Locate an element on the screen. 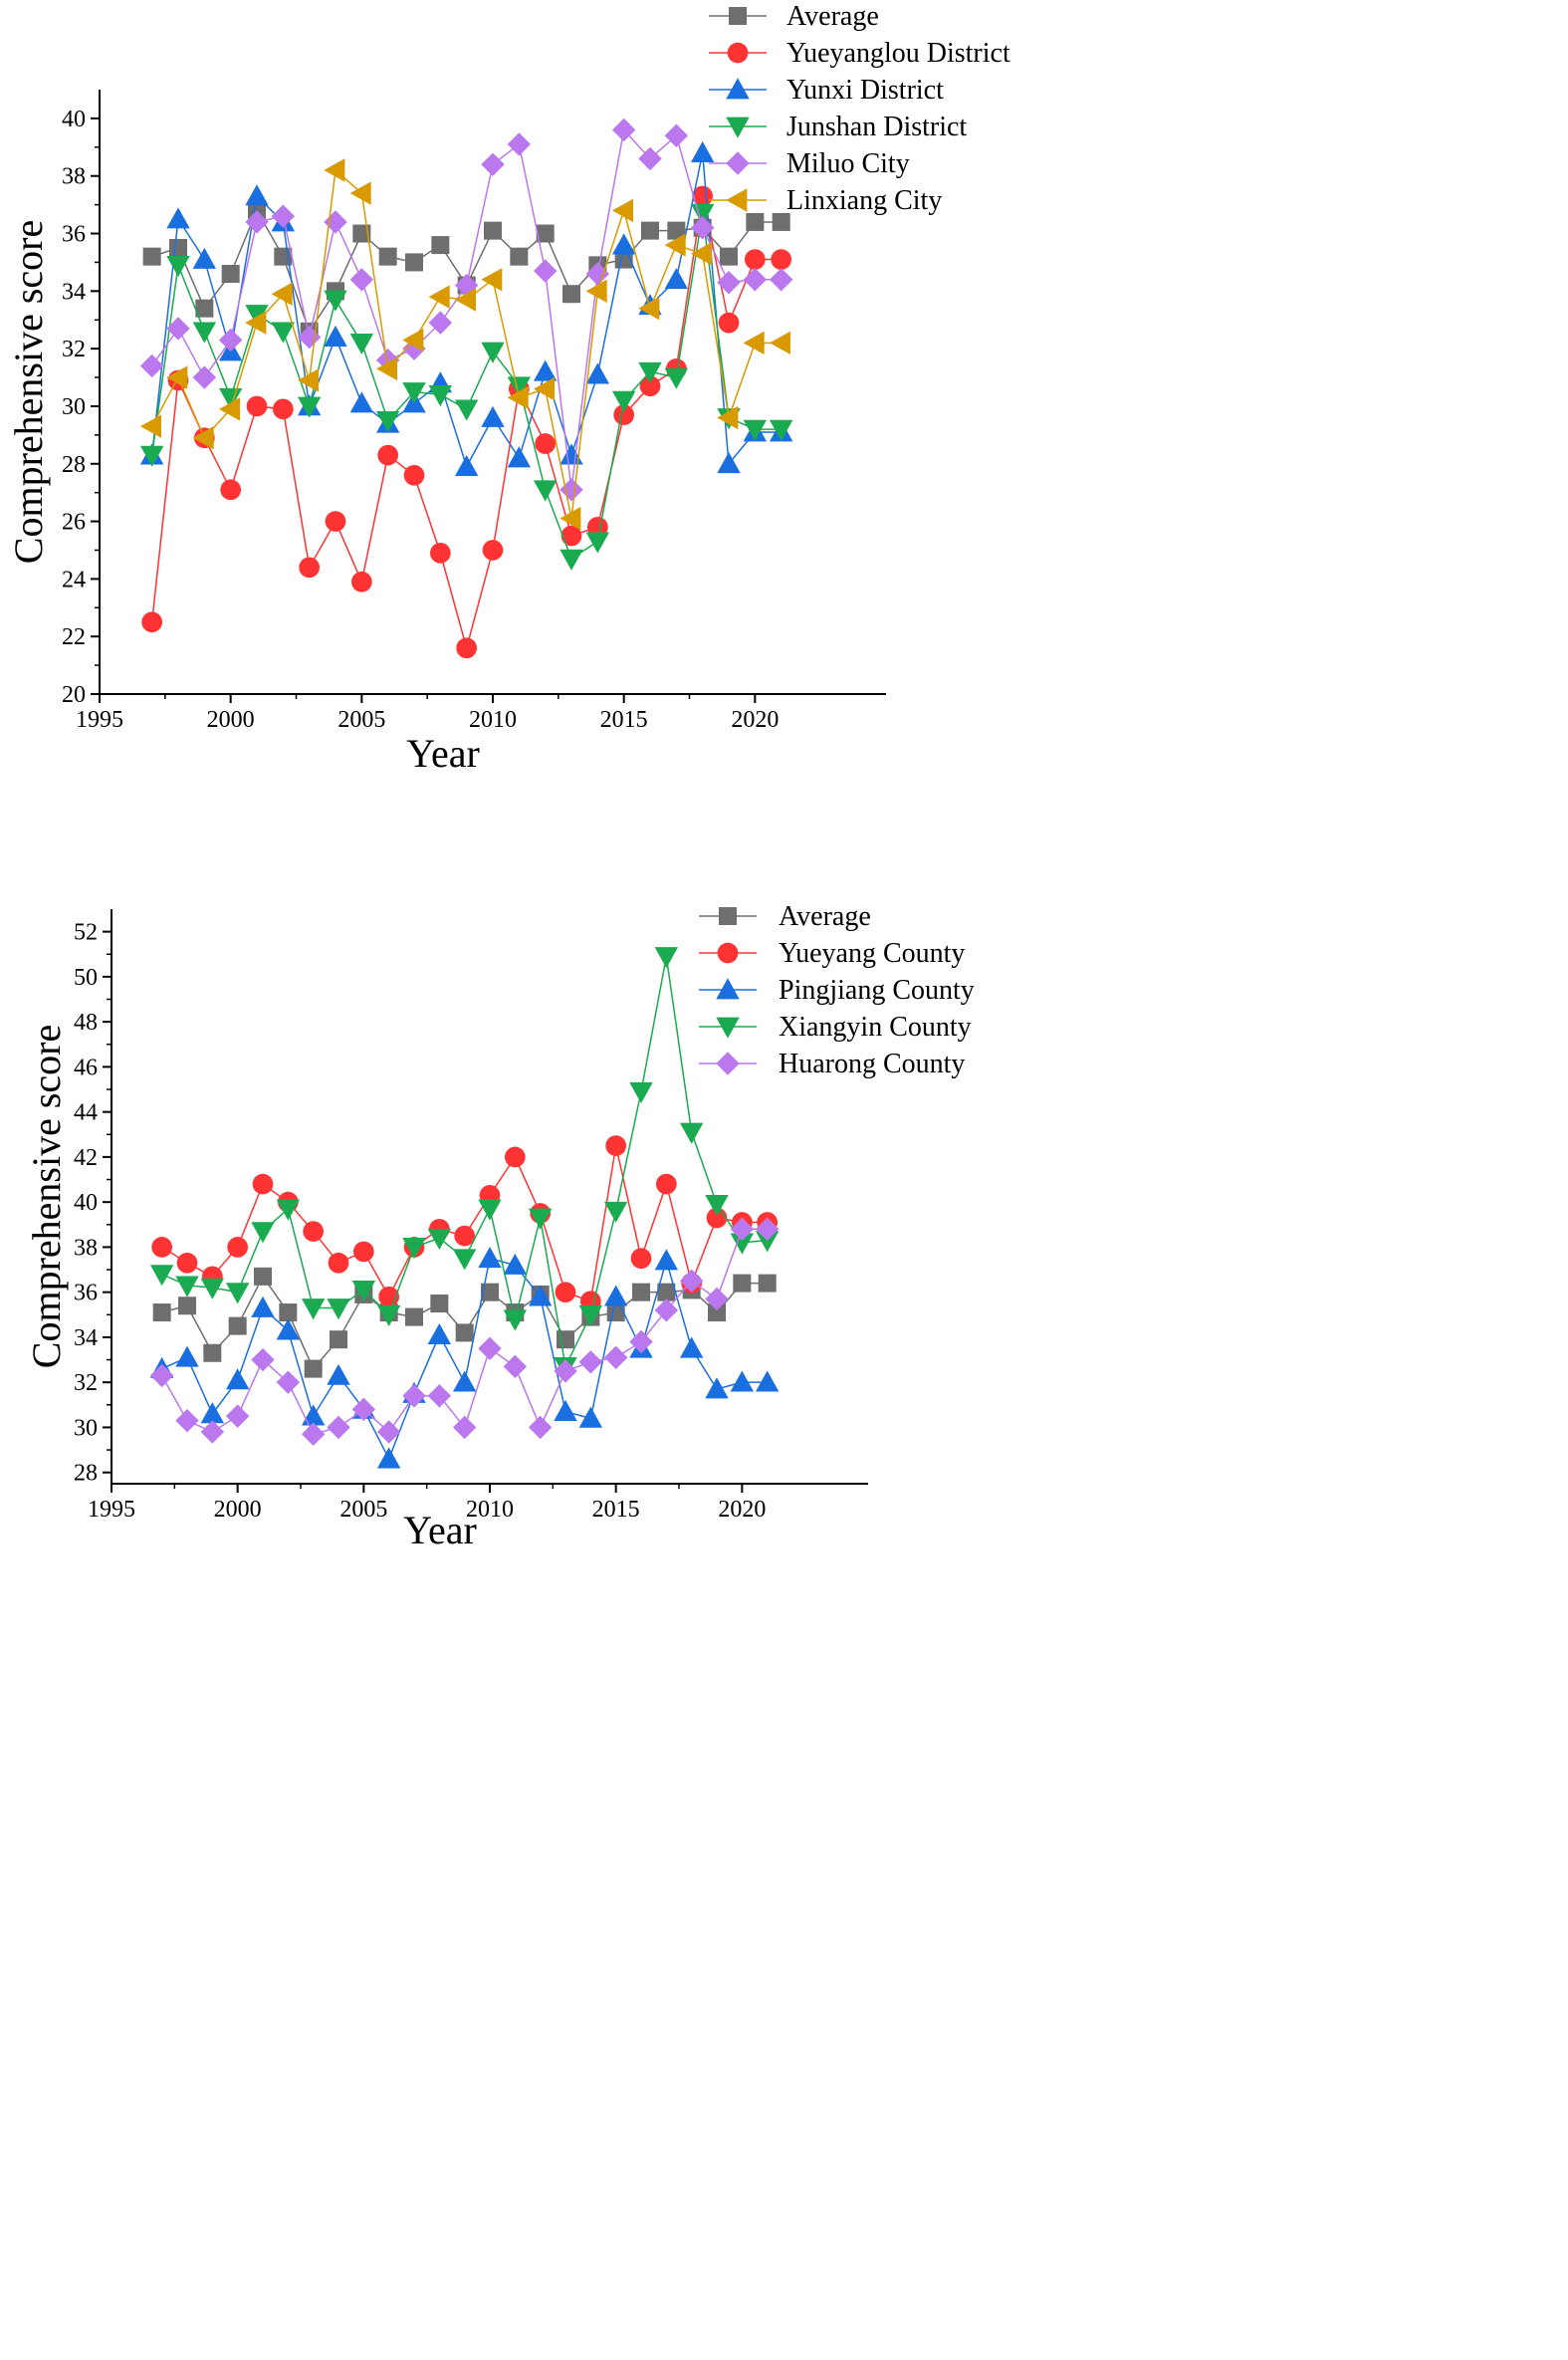 Image resolution: width=1568 pixels, height=2360 pixels. legend-item: Miluo City is located at coordinates (809, 163).